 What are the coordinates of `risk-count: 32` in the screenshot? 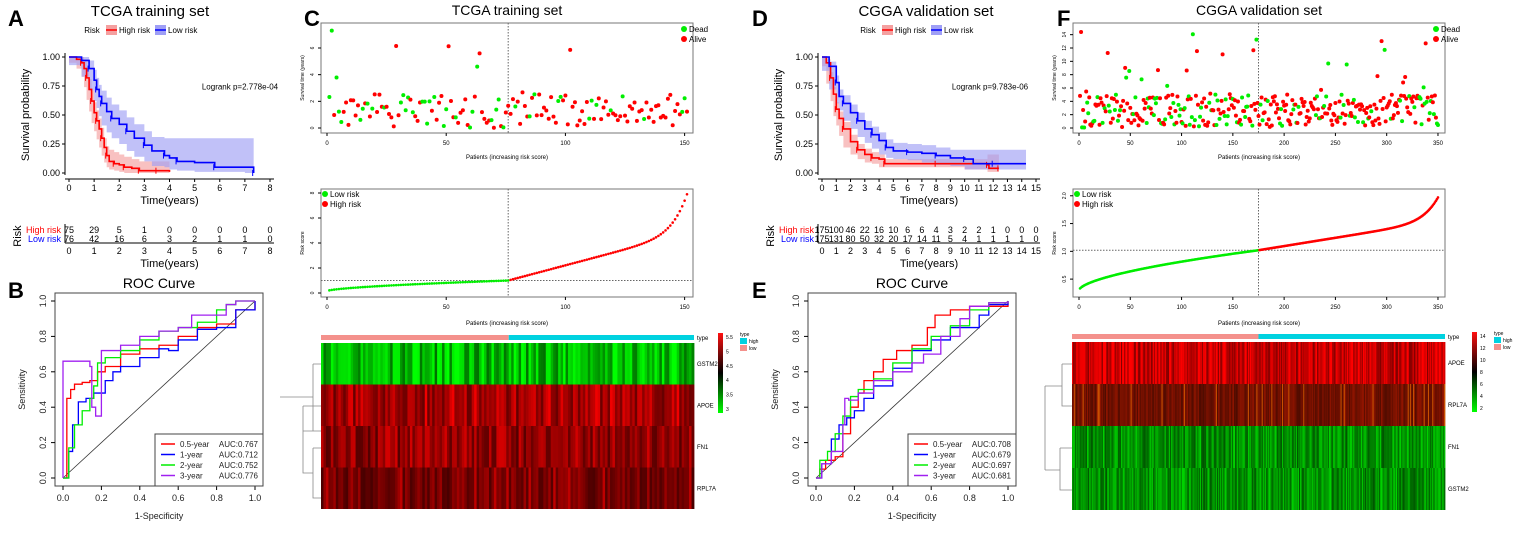 It's located at (879, 239).